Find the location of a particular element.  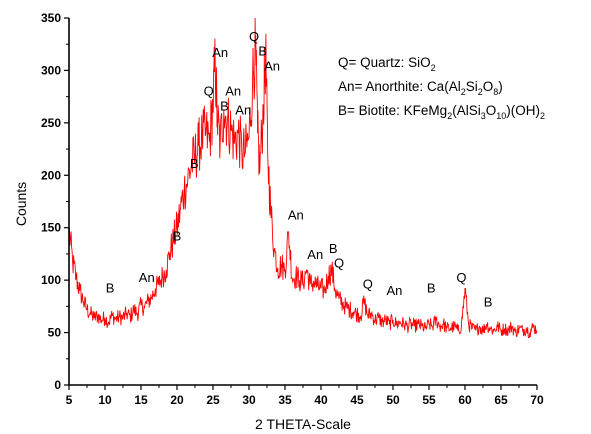

y-tick-label: 100 is located at coordinates (51, 280).